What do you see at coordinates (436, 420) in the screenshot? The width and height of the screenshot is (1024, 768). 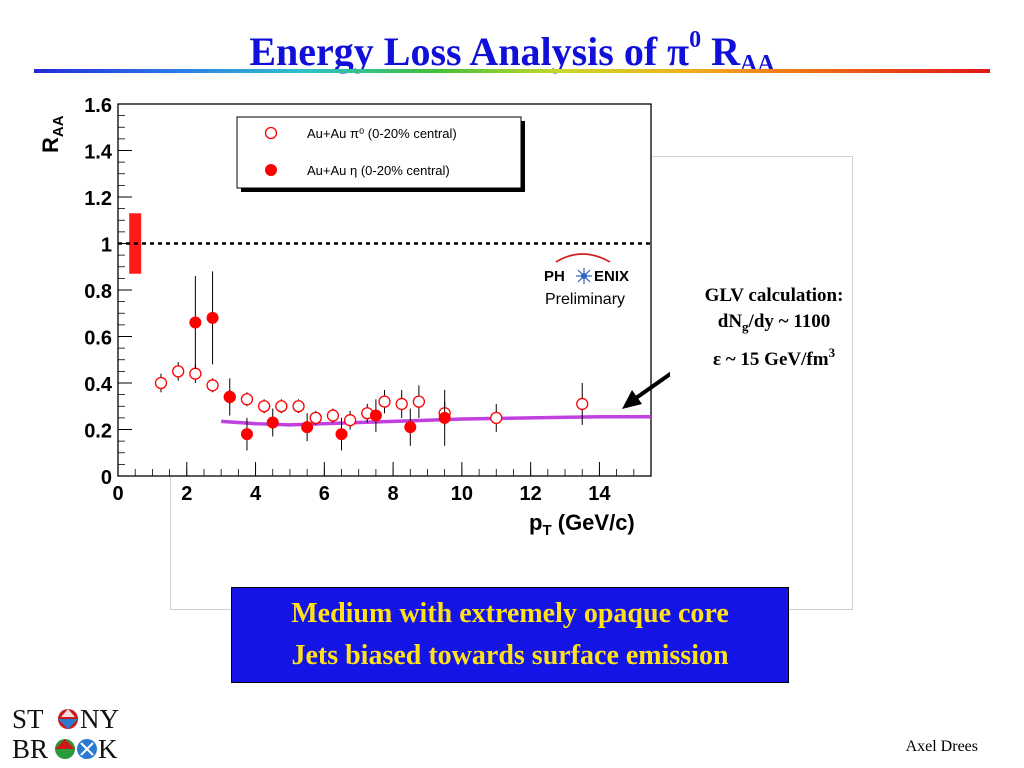 I see `glv-curve` at bounding box center [436, 420].